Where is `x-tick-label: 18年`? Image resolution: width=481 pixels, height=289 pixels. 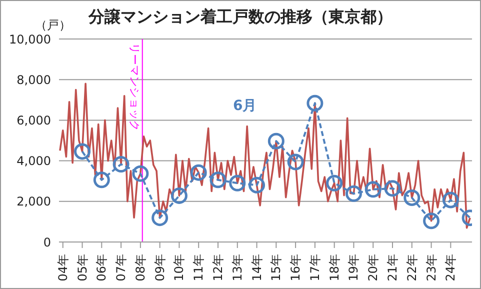
x-tick-label: 18年 is located at coordinates (334, 268).